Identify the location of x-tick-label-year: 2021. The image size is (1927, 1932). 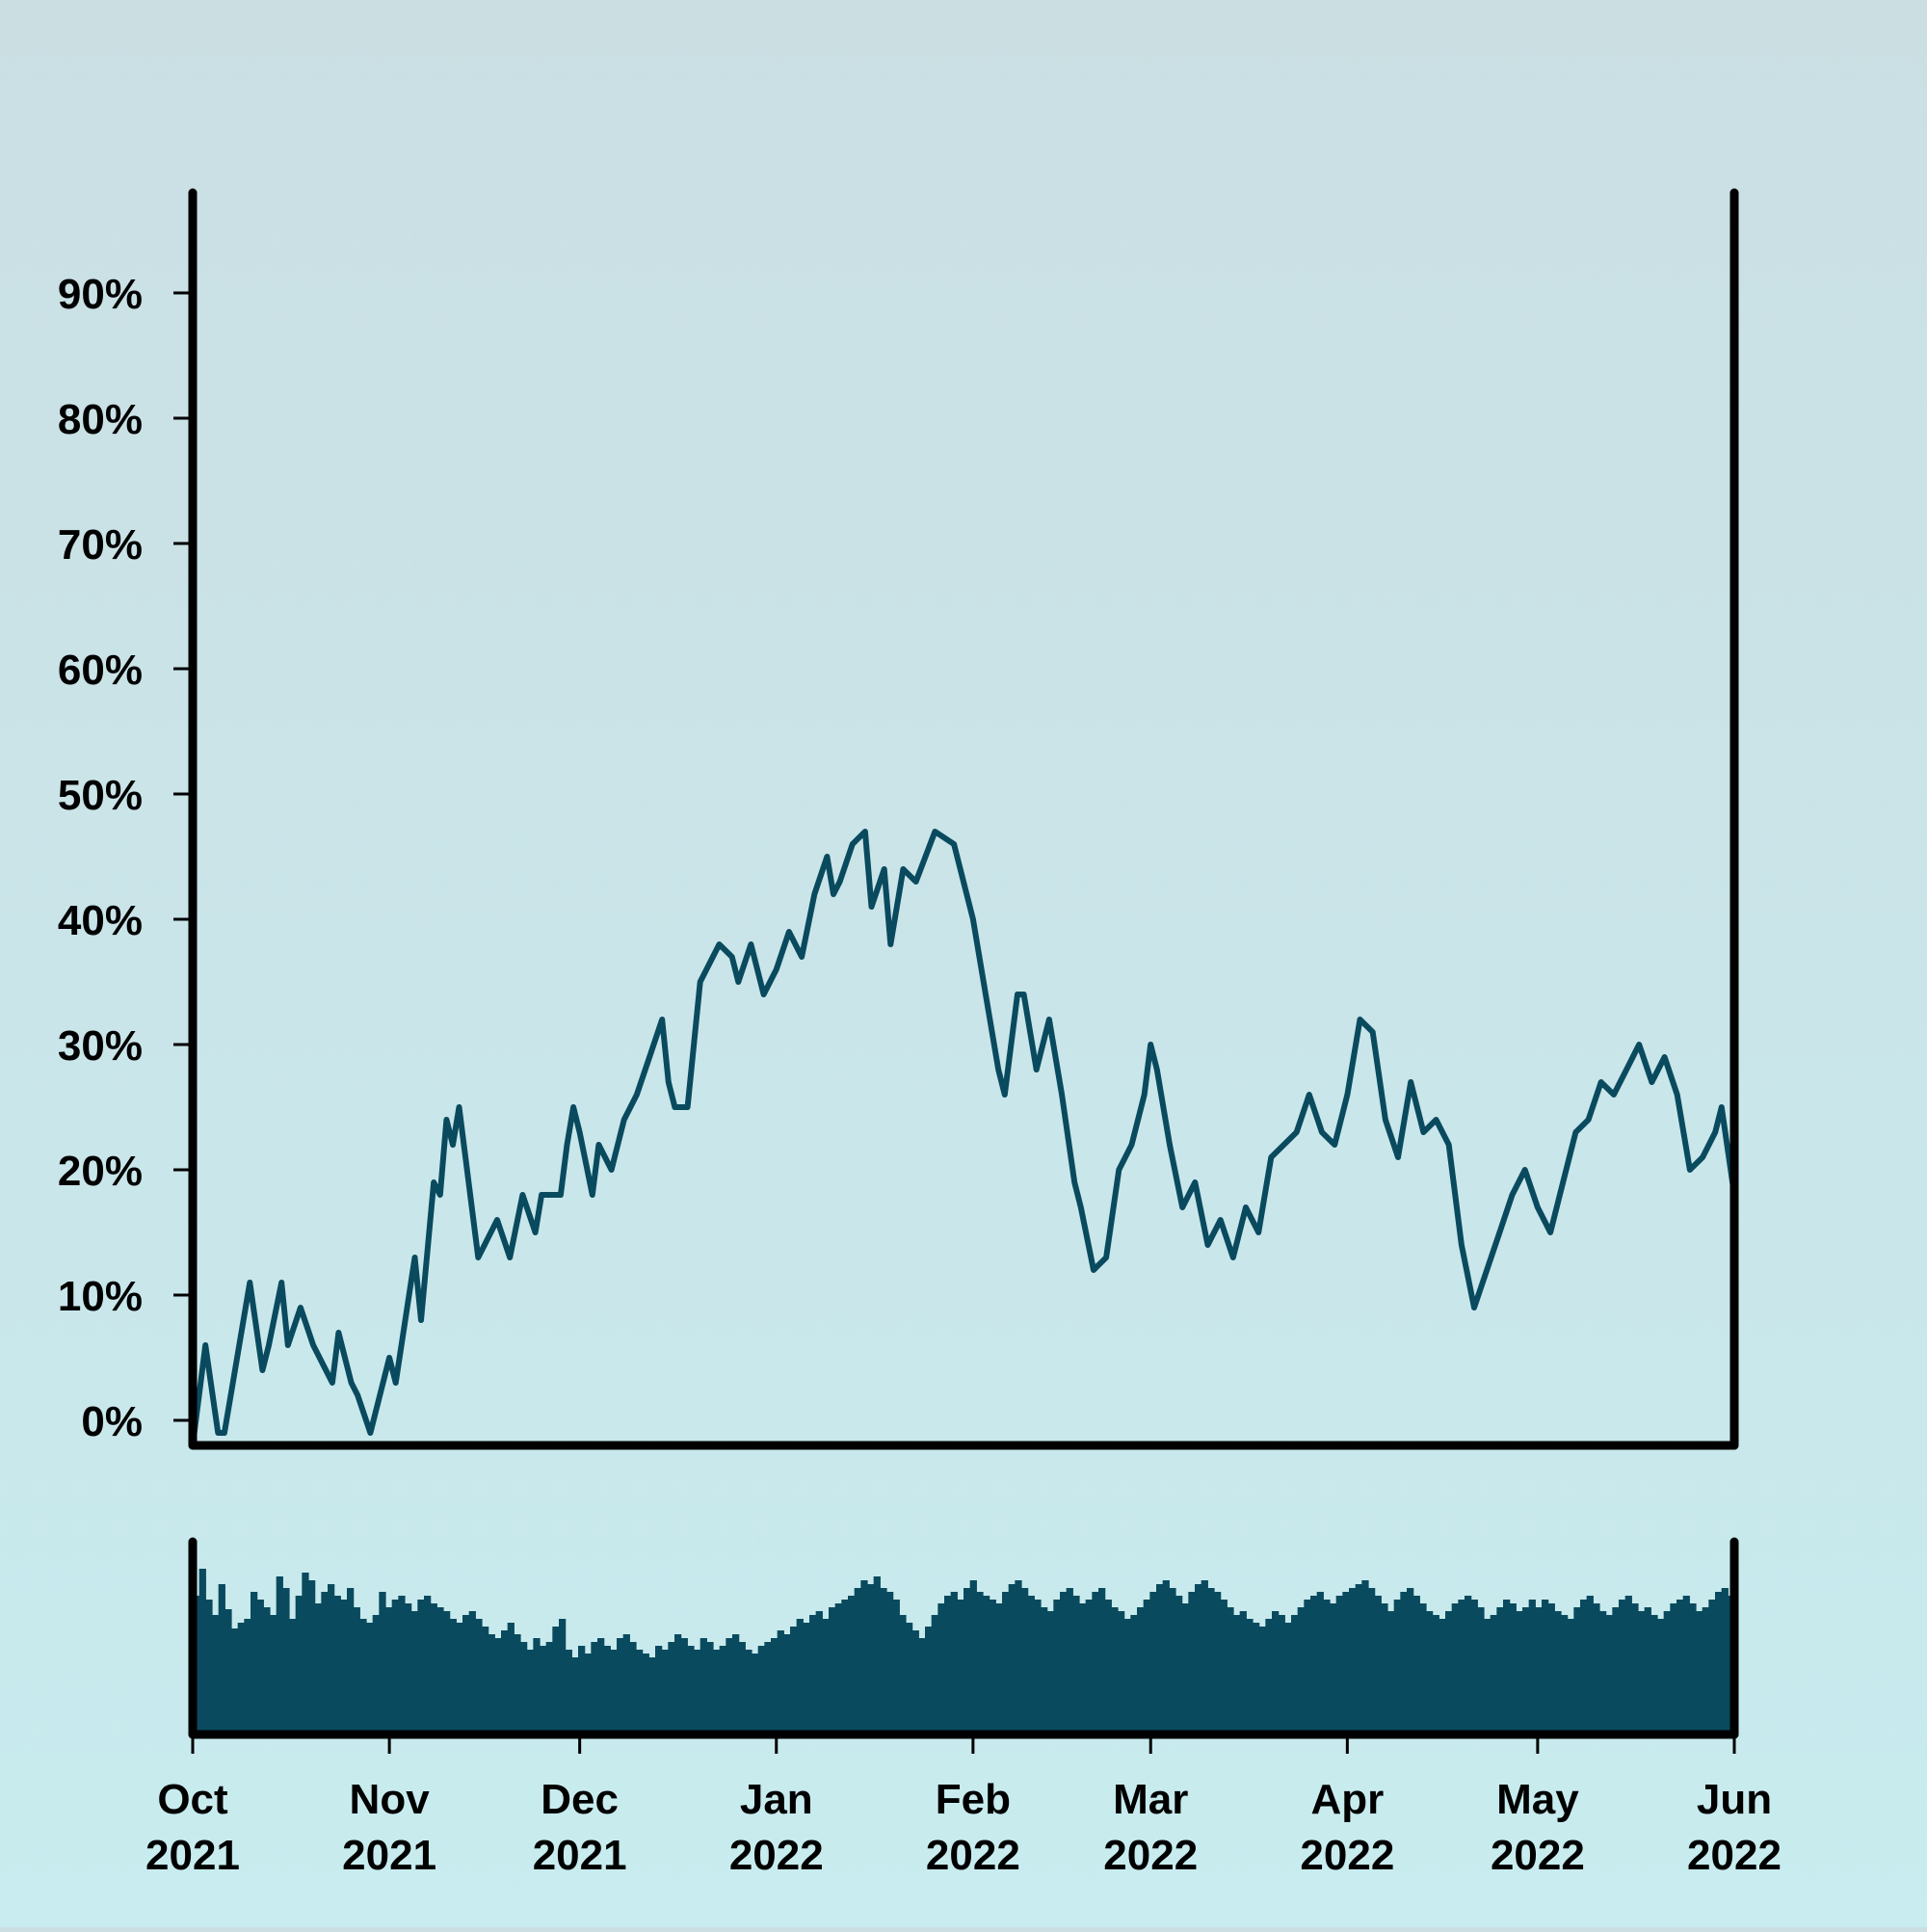
(580, 1855).